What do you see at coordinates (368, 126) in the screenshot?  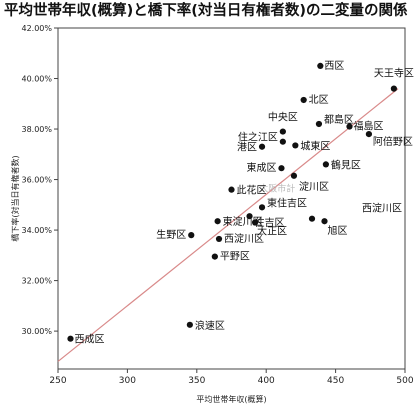 I see `data-label: 福島区` at bounding box center [368, 126].